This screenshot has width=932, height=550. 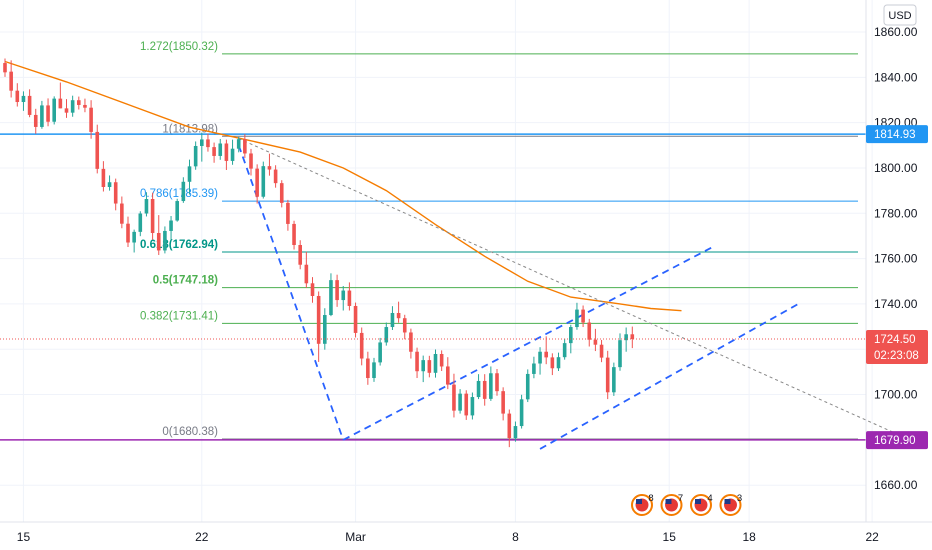 I want to click on currency-button: USD, so click(x=900, y=15).